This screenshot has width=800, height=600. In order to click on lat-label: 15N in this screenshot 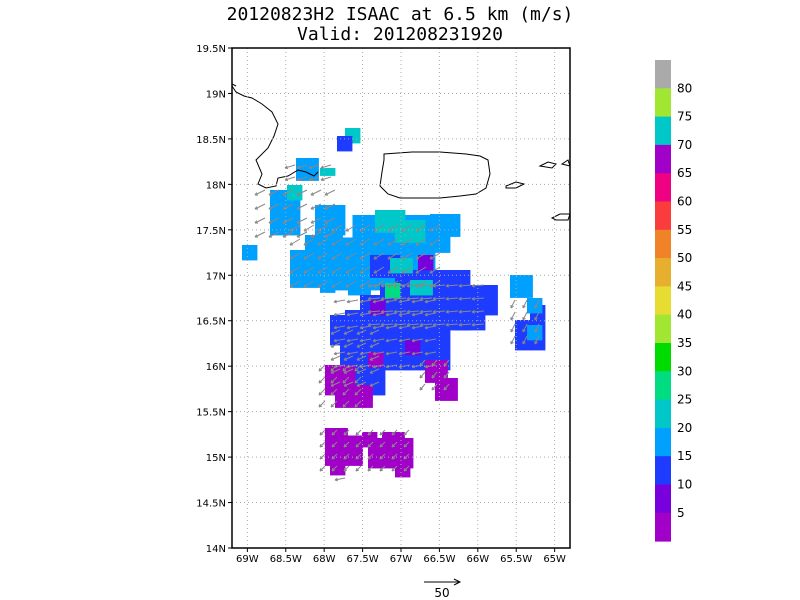, I will do `click(216, 458)`.